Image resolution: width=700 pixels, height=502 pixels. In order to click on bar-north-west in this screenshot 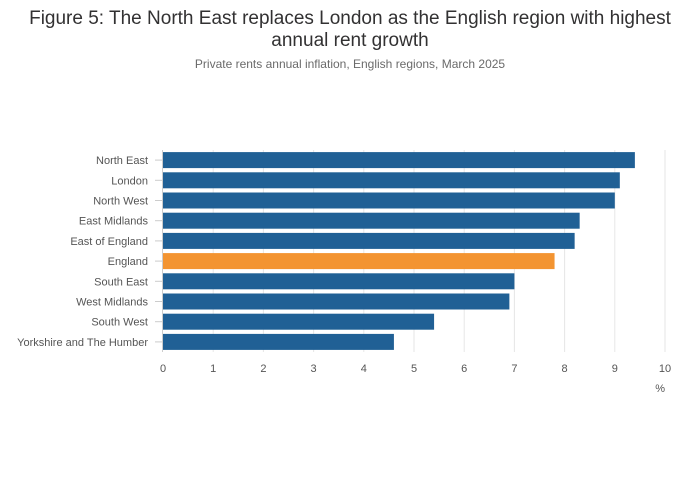, I will do `click(389, 200)`.